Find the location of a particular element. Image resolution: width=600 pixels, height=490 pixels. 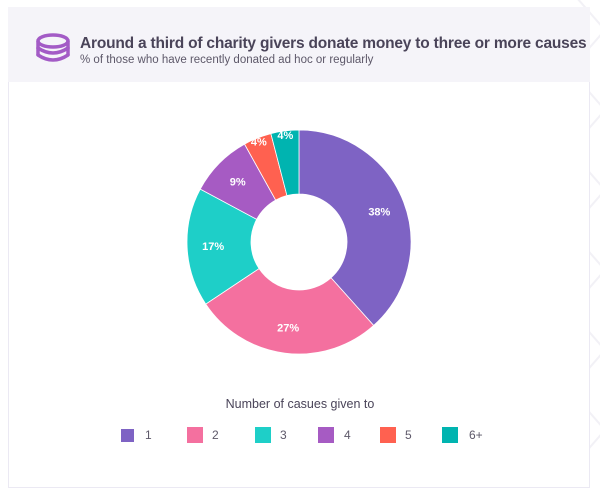

legend-label: 1 is located at coordinates (148, 435).